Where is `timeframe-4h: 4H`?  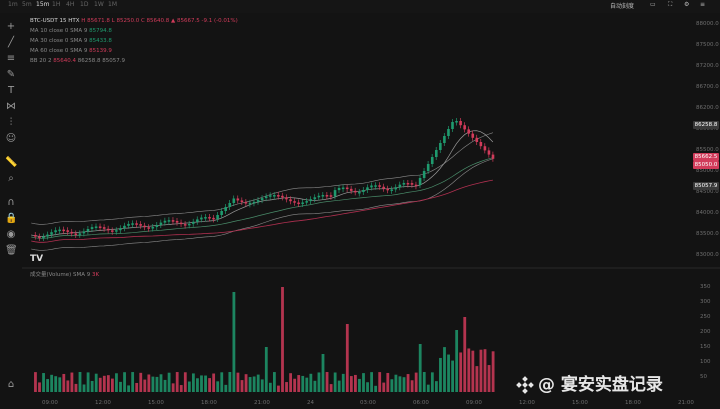
timeframe-4h: 4H is located at coordinates (70, 4).